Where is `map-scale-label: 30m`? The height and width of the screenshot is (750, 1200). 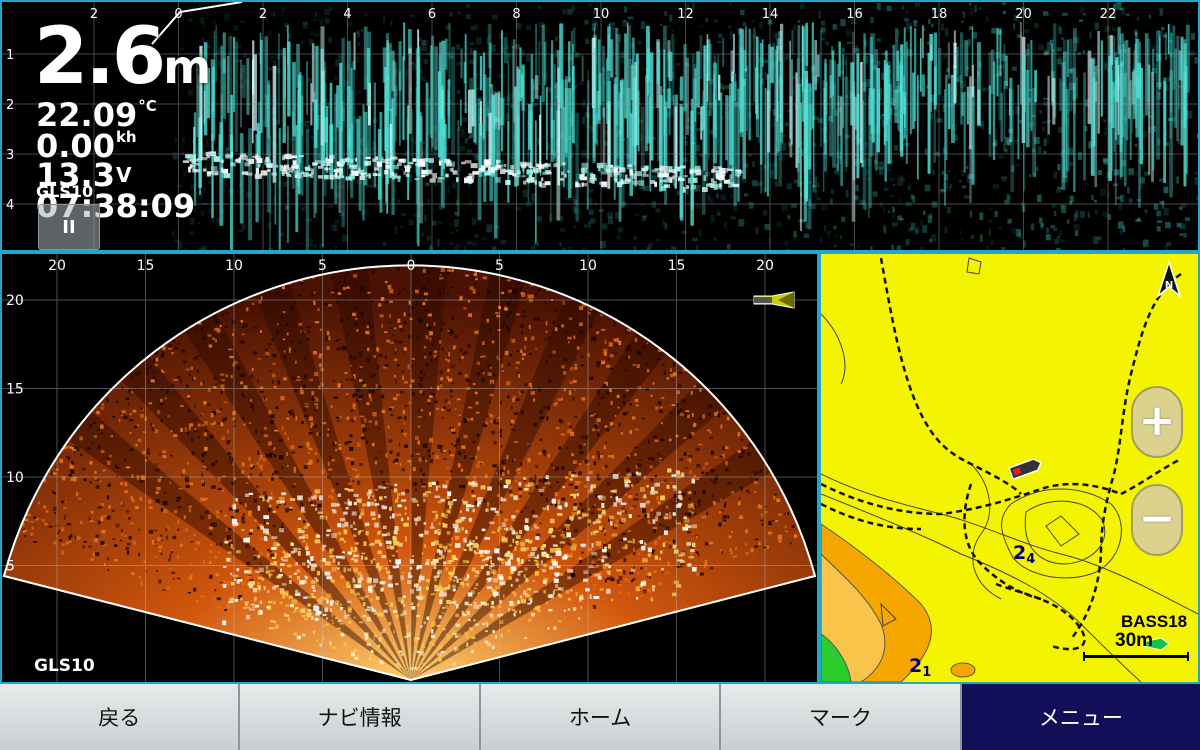 map-scale-label: 30m is located at coordinates (1134, 640).